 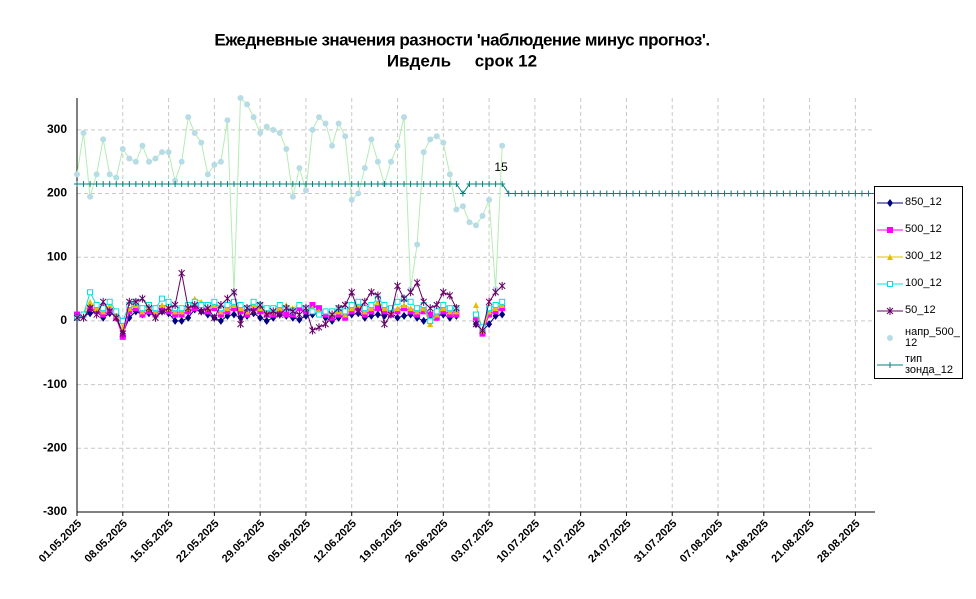 What do you see at coordinates (609, 541) in the screenshot?
I see `x-tick-label: 24.07.2025` at bounding box center [609, 541].